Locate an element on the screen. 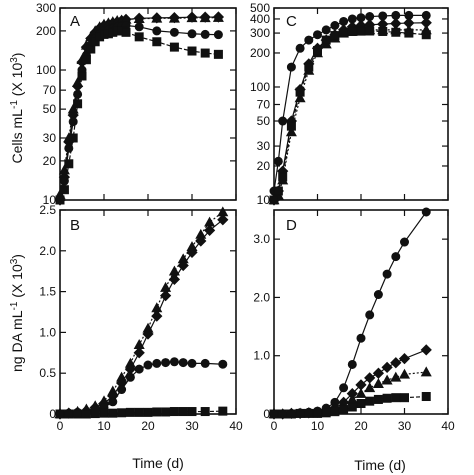 This screenshot has width=474, height=475. y-tick-label: 10 is located at coordinates (264, 200).